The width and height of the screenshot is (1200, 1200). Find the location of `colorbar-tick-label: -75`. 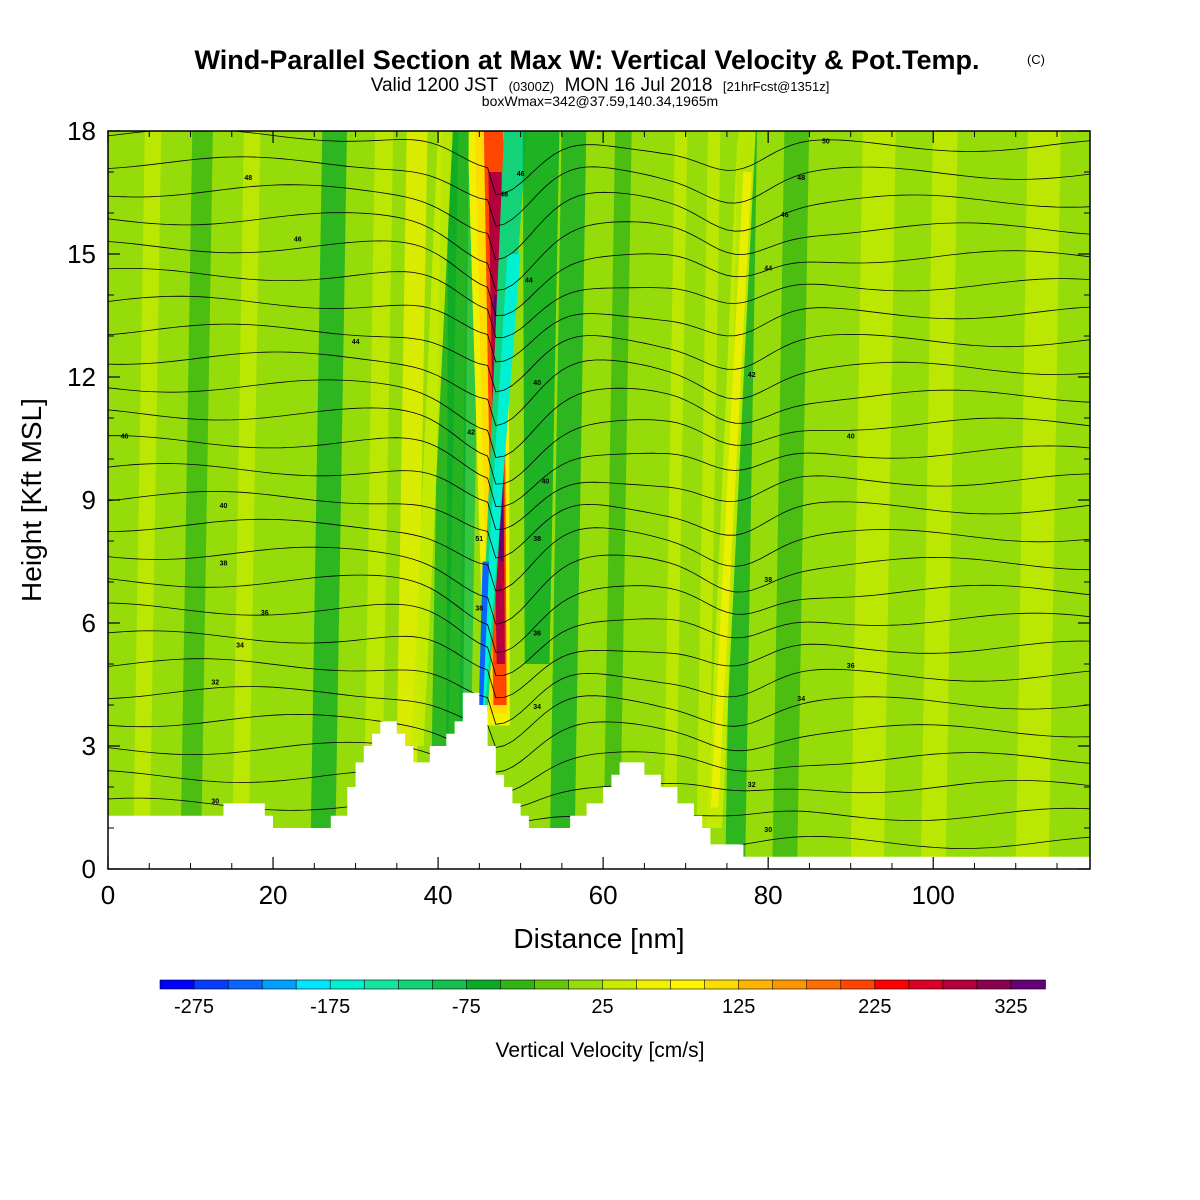

colorbar-tick-label: -75 is located at coordinates (466, 1007).